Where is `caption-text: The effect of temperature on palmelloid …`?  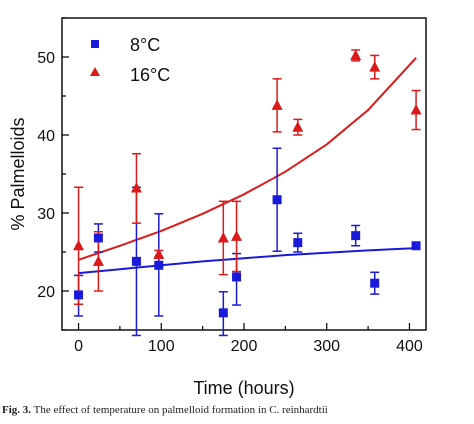 caption-text: The effect of temperature on palmelloid … is located at coordinates (180, 410).